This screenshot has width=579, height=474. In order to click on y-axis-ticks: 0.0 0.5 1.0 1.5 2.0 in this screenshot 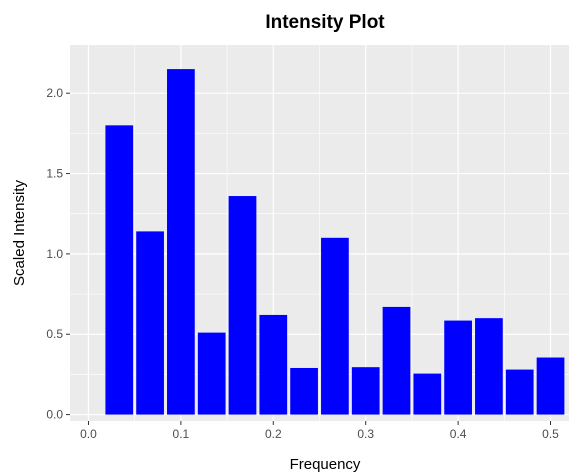, I will do `click(58, 254)`.